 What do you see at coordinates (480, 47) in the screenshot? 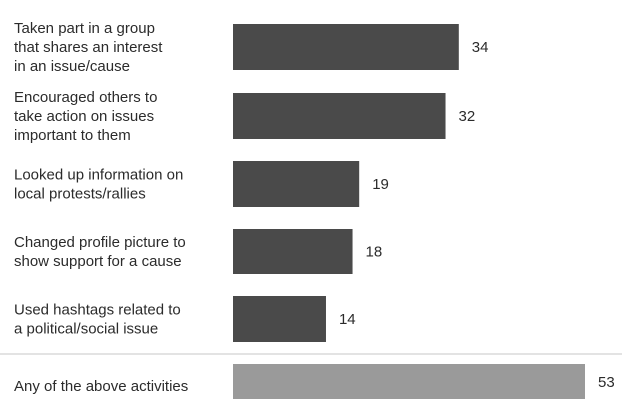
I see `value-label-1: 34` at bounding box center [480, 47].